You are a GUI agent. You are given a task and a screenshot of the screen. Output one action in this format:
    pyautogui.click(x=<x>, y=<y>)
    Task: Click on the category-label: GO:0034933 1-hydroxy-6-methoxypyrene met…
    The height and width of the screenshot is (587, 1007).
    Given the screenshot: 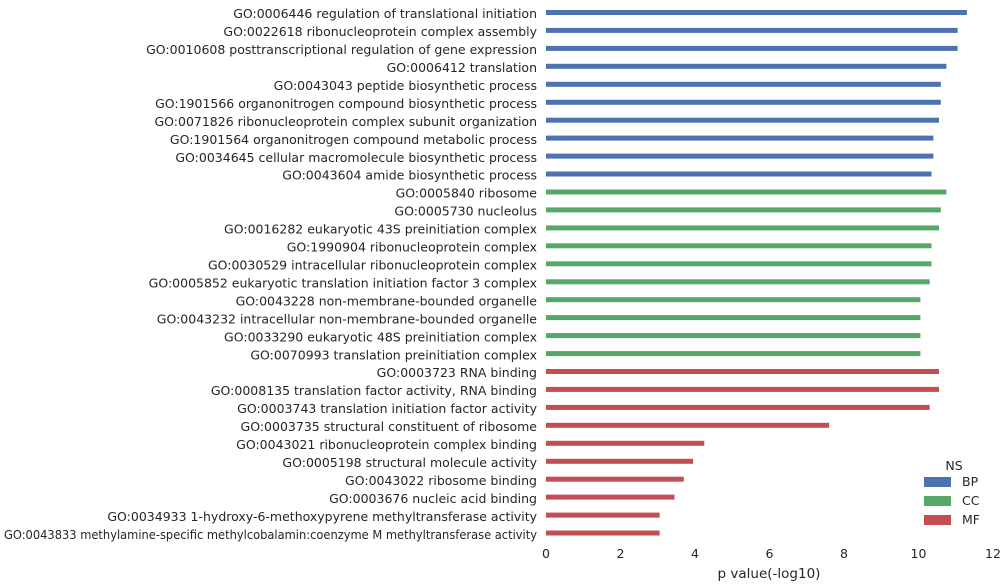 What is the action you would take?
    pyautogui.click(x=322, y=516)
    